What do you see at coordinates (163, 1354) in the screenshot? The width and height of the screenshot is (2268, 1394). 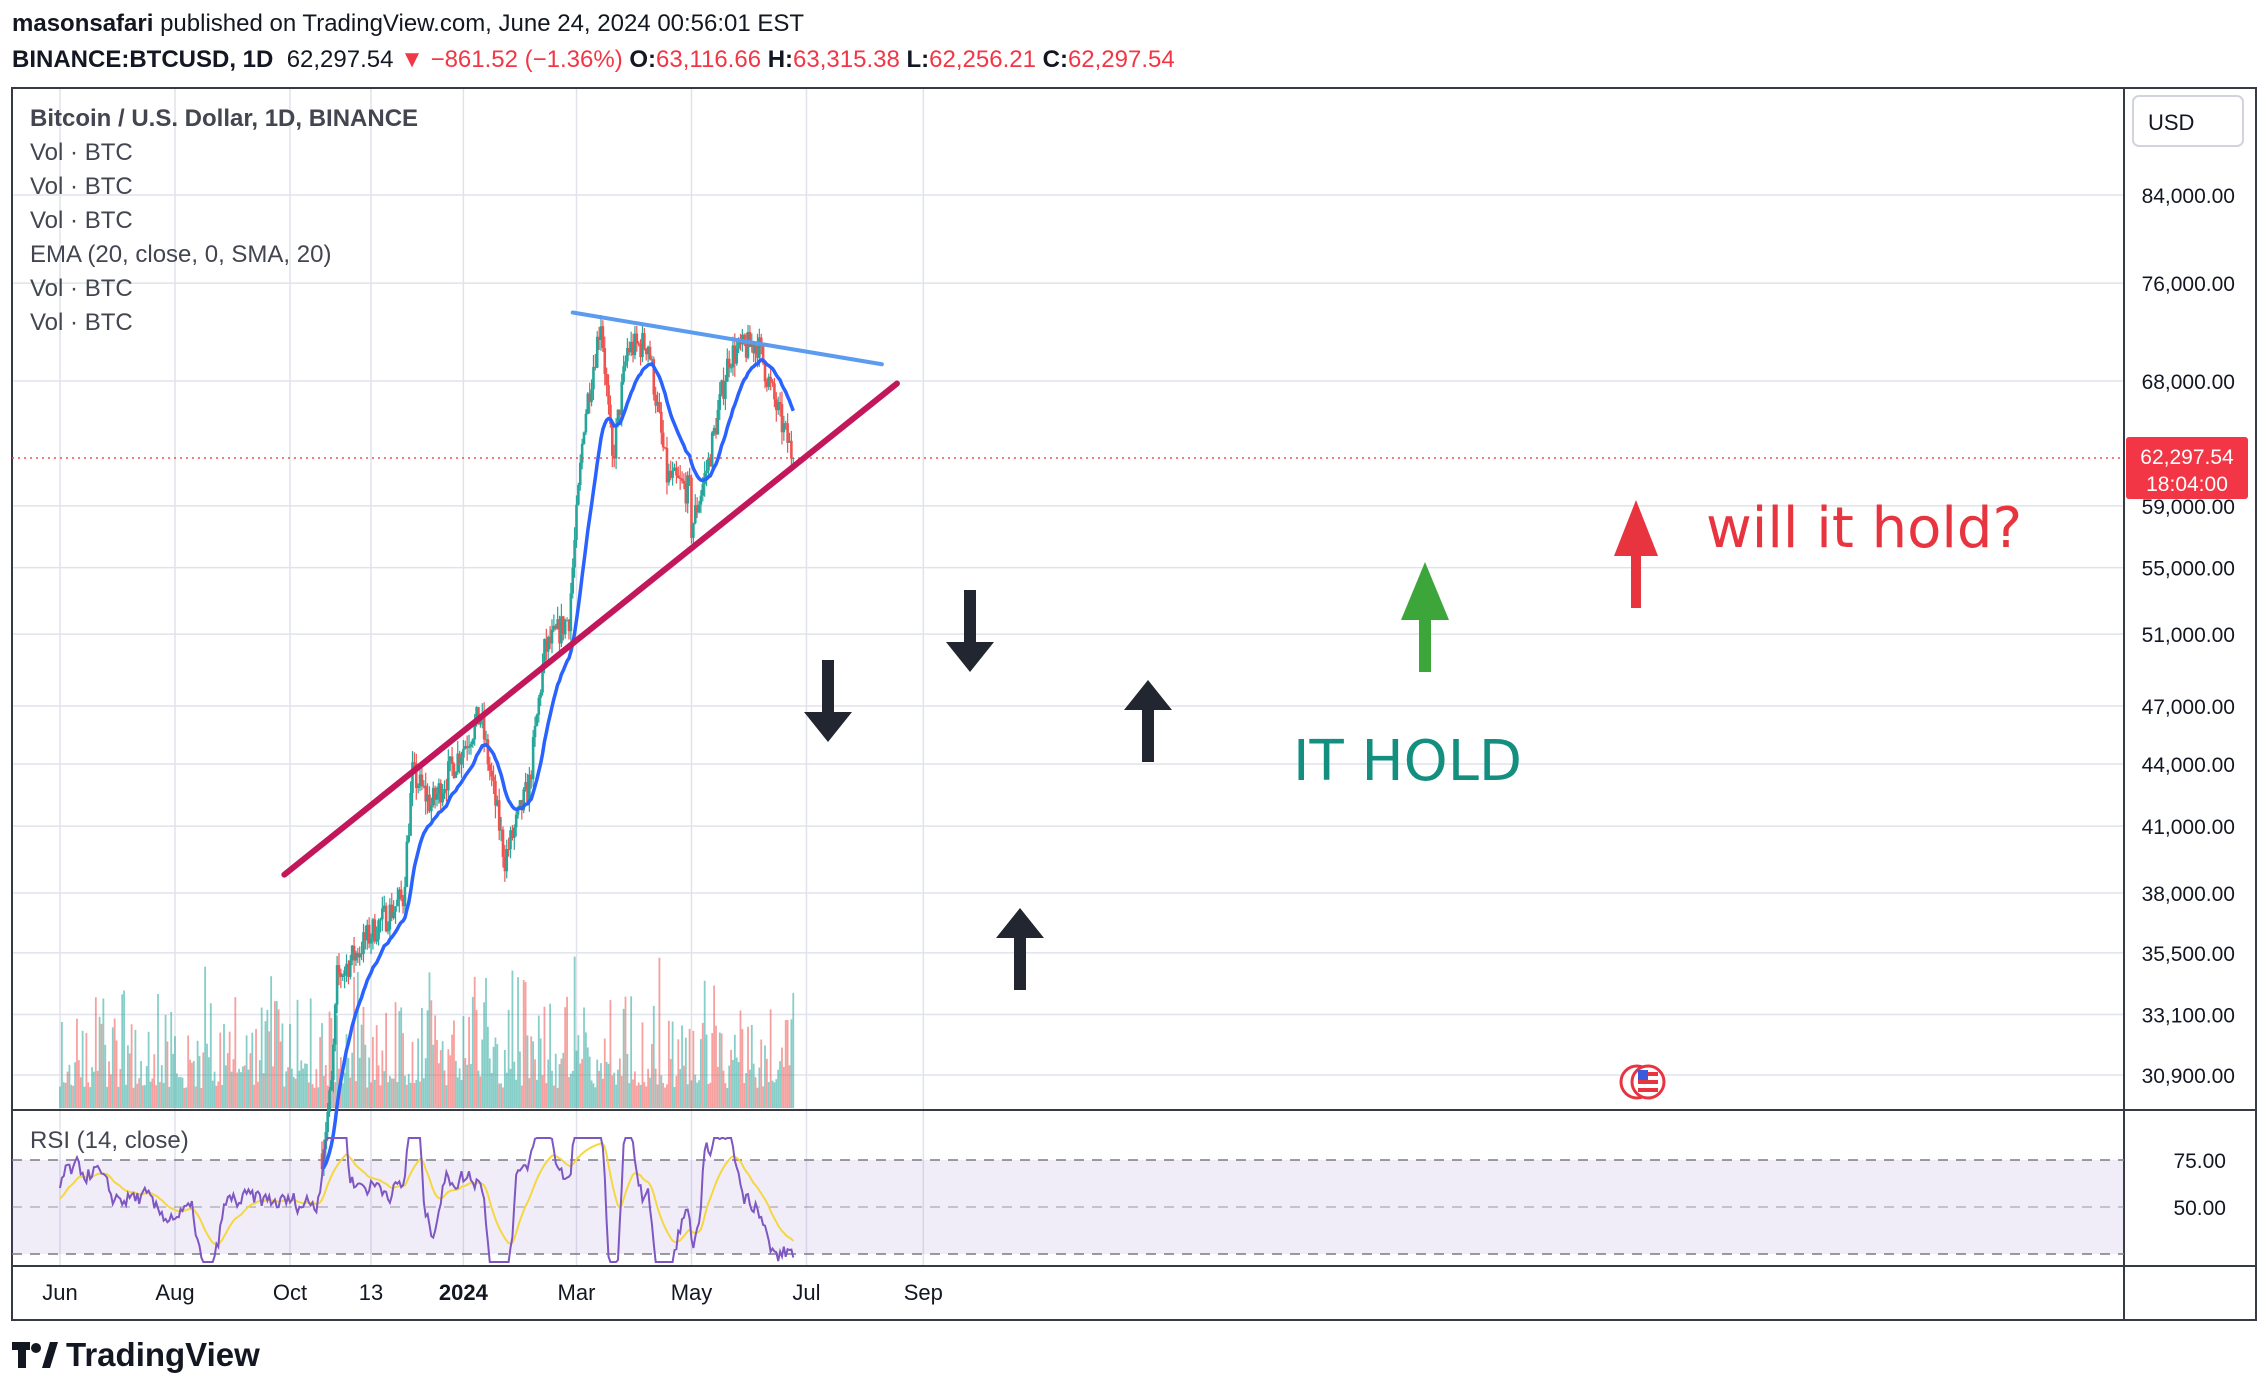 I see `brand-name: TradingView` at bounding box center [163, 1354].